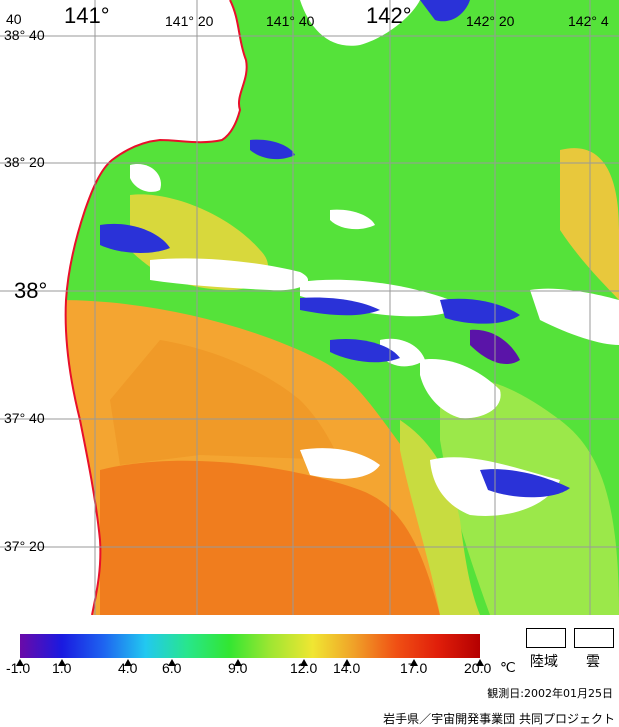  What do you see at coordinates (499, 719) in the screenshot?
I see `credit-line: 岩手県／宇宙開発事業団 共同プロジェクト` at bounding box center [499, 719].